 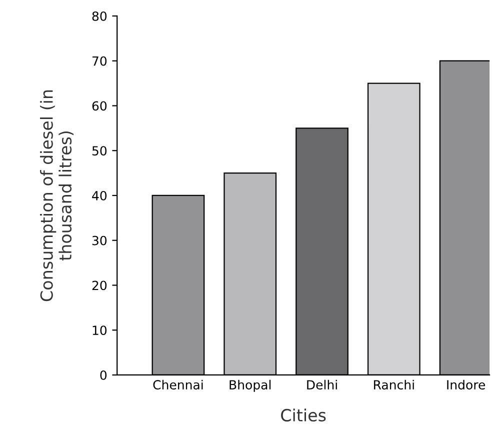 I want to click on y-tick-label: 0, so click(x=103, y=375).